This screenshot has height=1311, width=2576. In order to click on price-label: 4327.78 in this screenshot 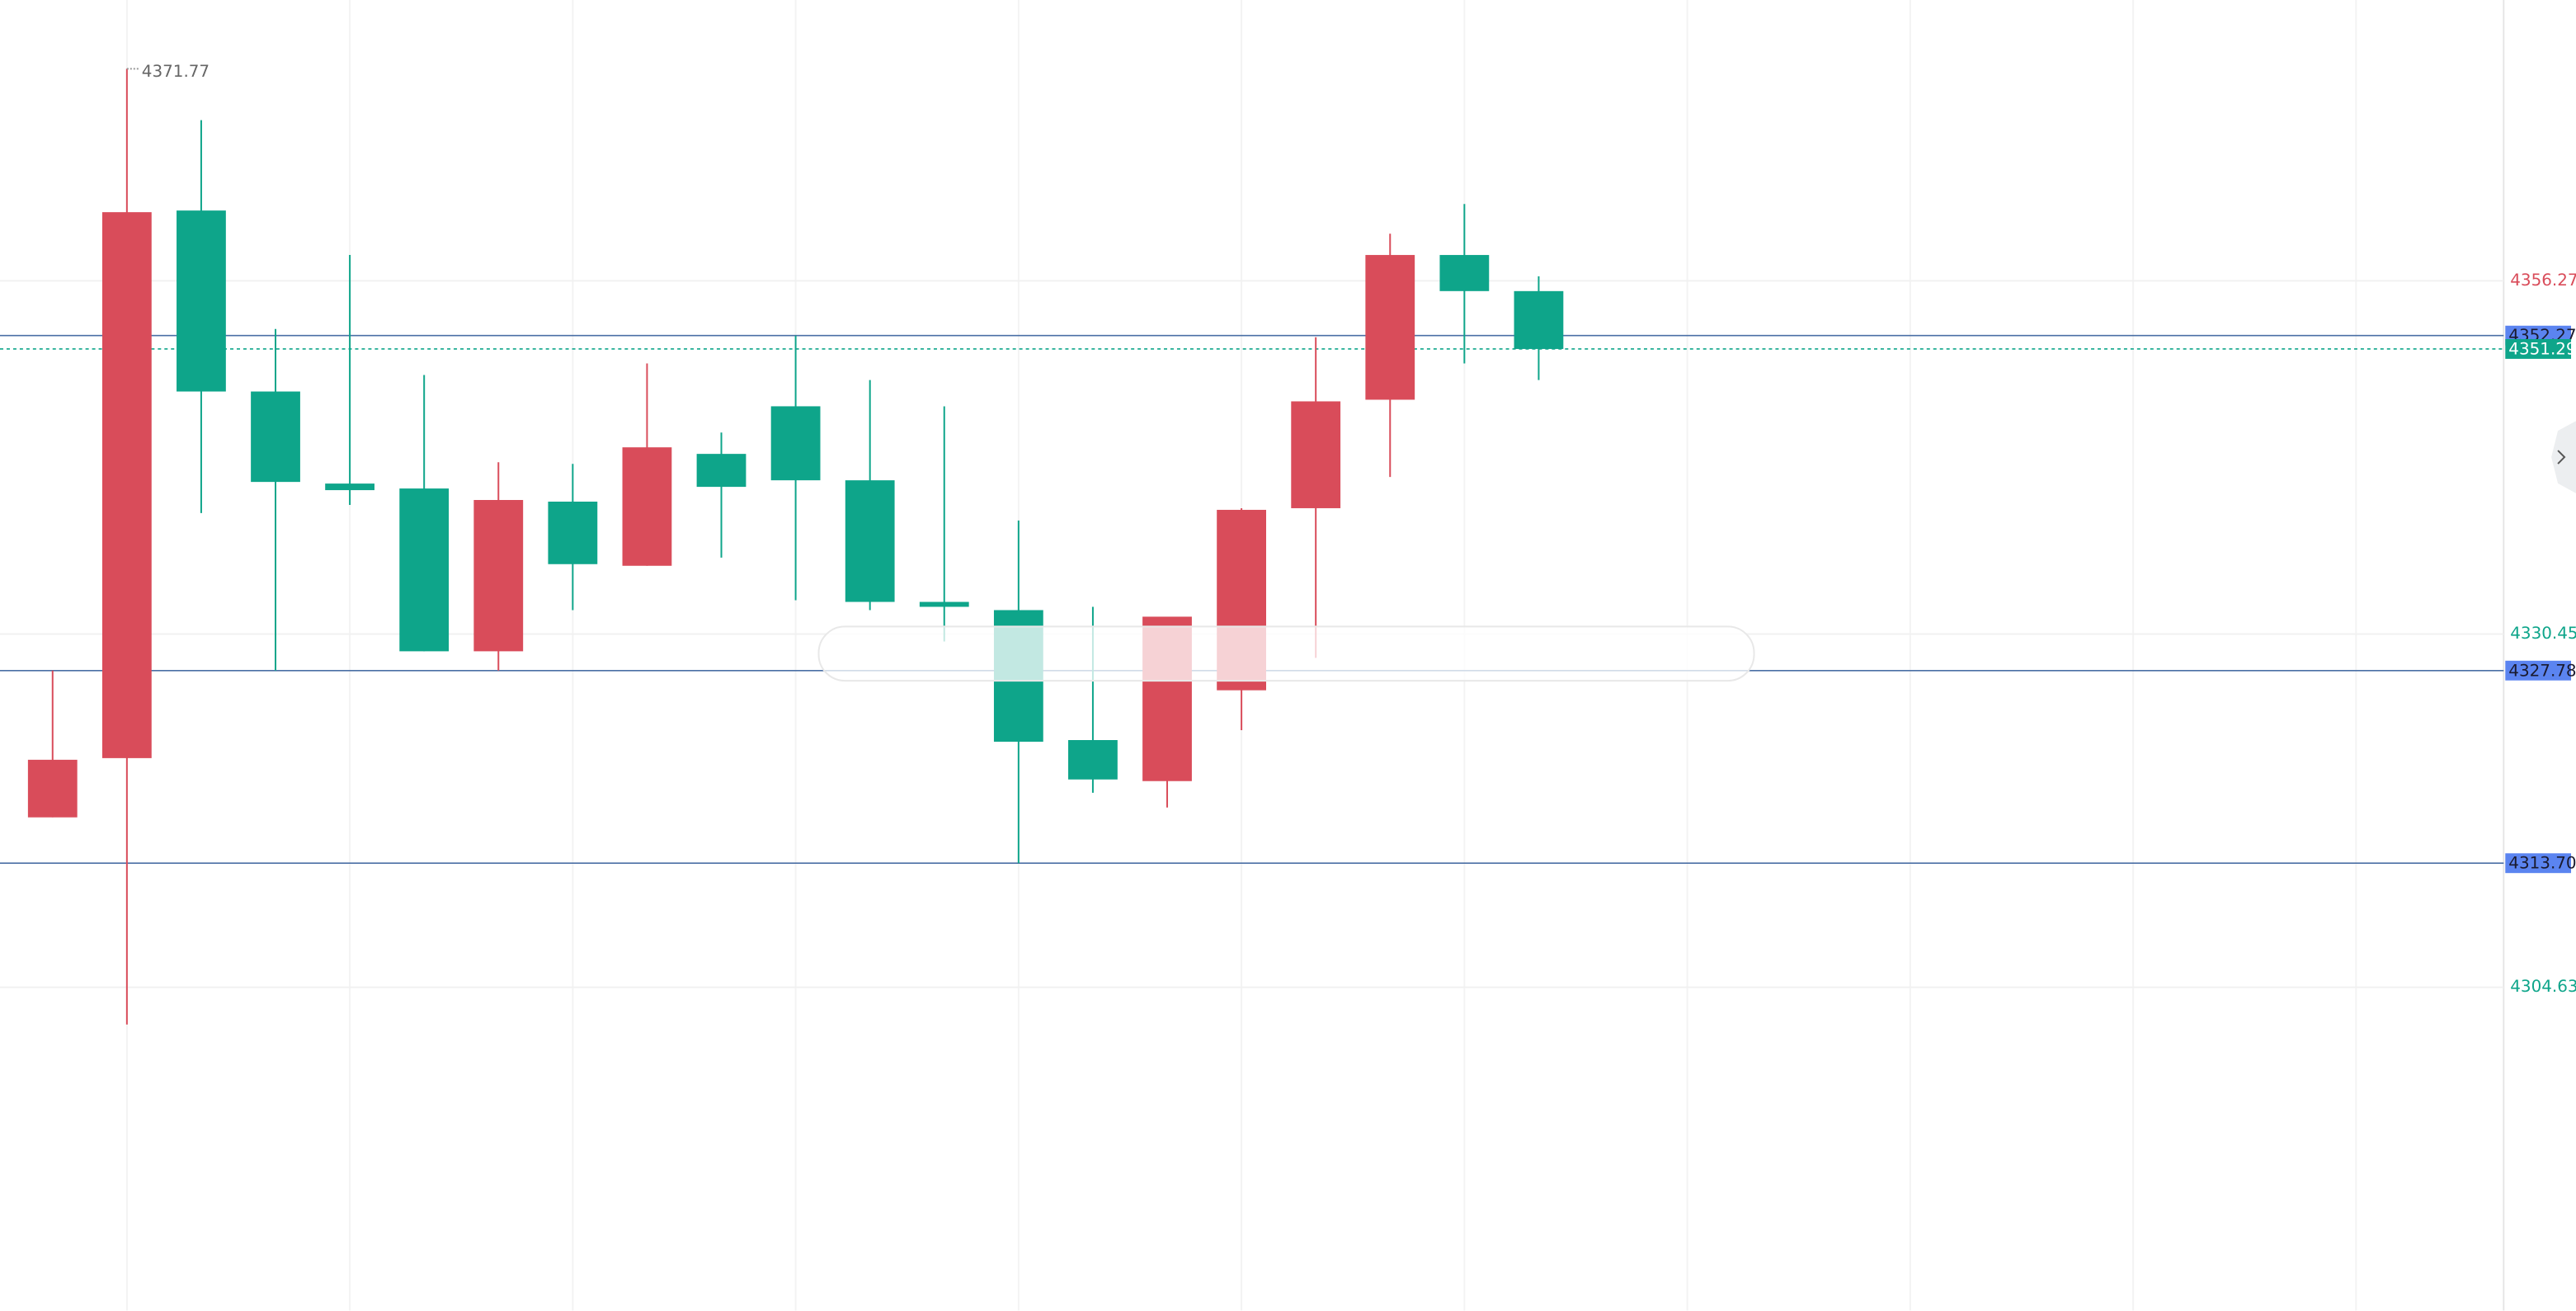, I will do `click(2542, 670)`.